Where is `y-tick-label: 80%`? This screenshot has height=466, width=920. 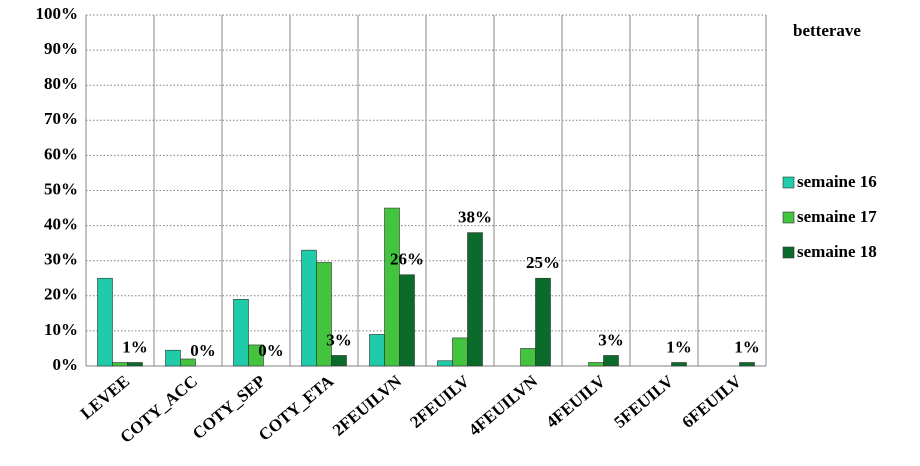 y-tick-label: 80% is located at coordinates (61, 83).